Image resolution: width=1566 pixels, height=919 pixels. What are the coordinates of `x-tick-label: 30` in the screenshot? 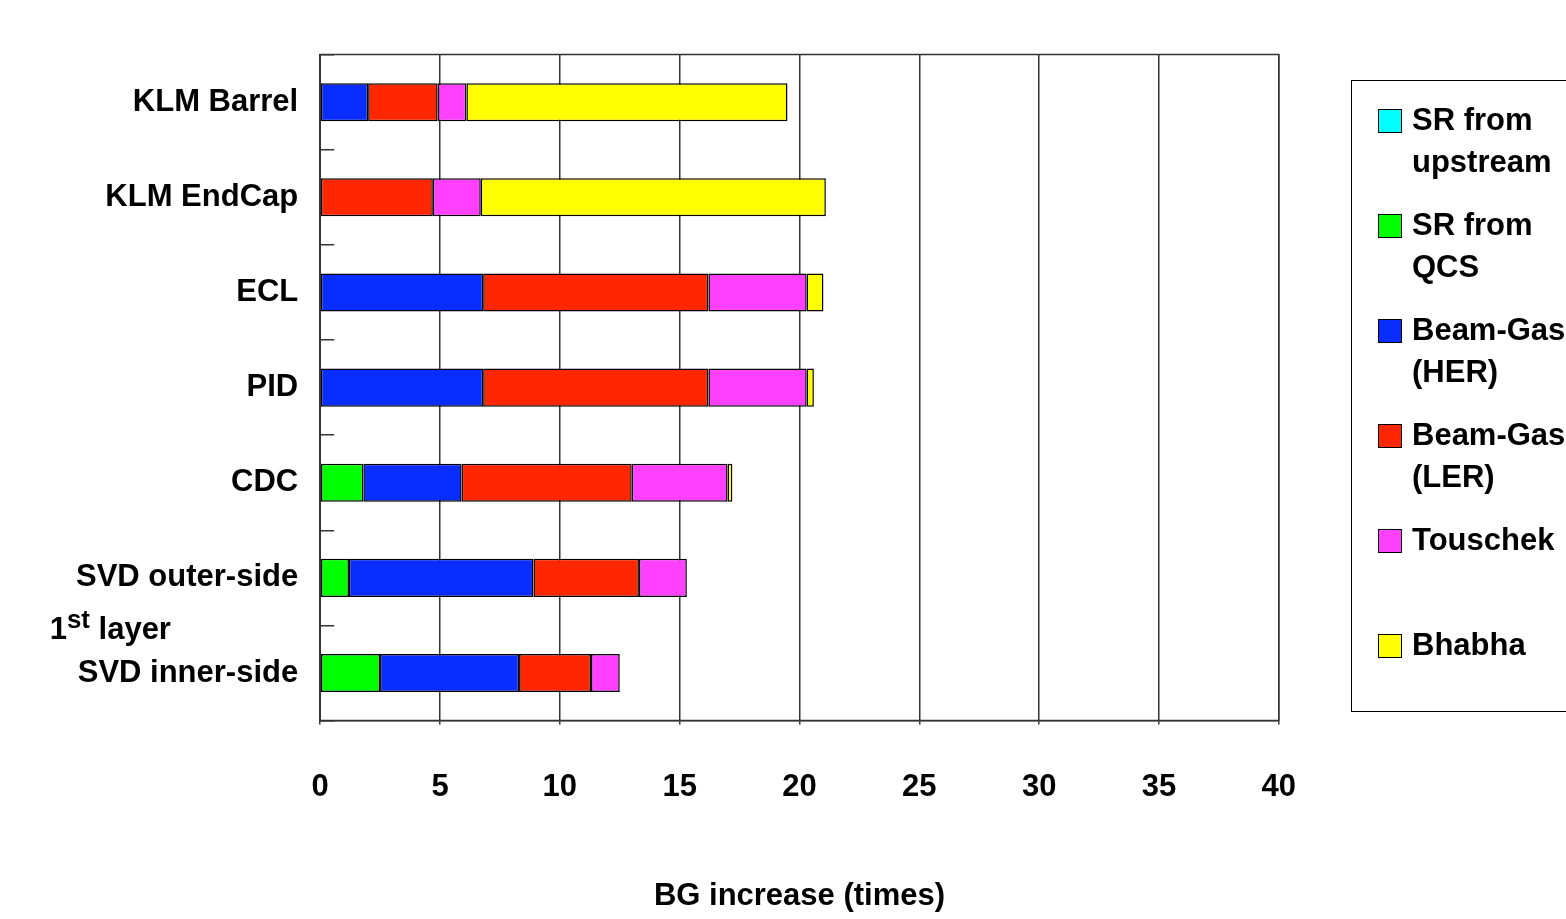 It's located at (1039, 785).